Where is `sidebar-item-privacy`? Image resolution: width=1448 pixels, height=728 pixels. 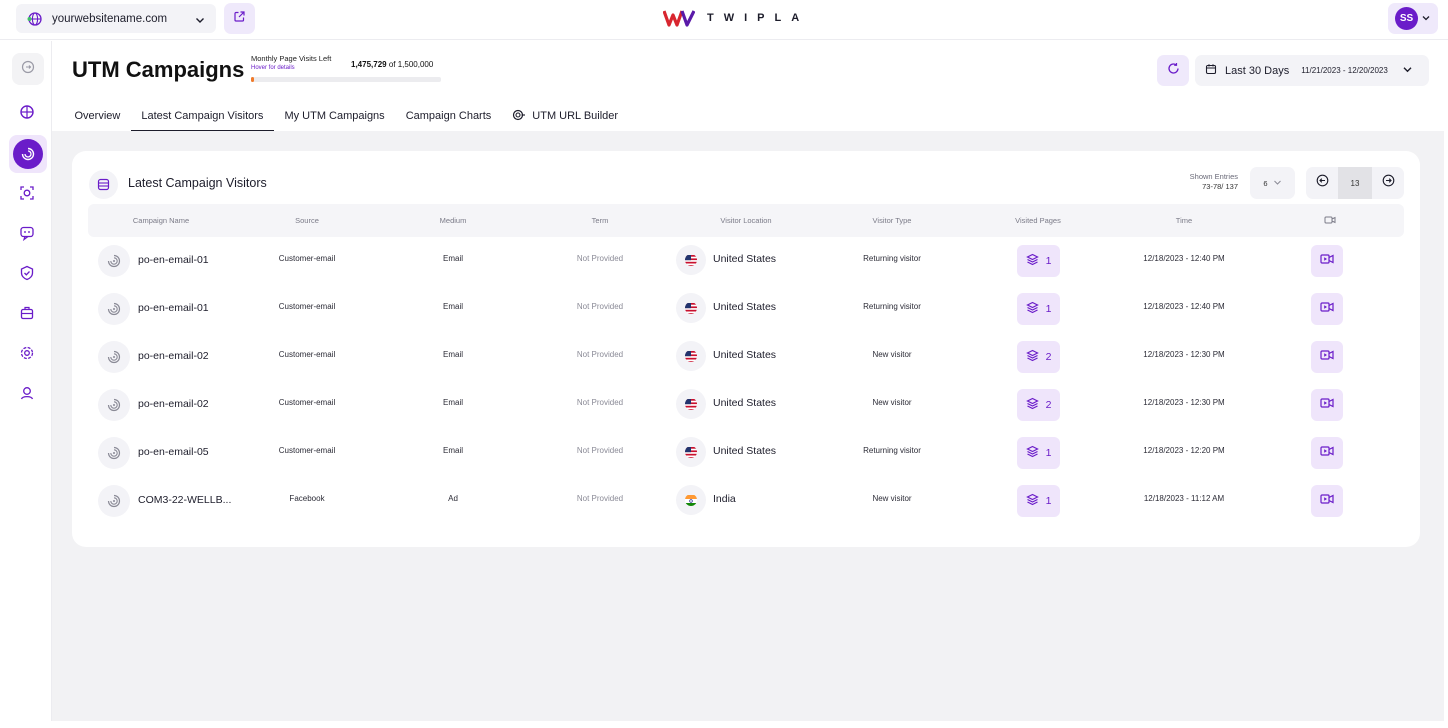
sidebar-item-privacy is located at coordinates (27, 275).